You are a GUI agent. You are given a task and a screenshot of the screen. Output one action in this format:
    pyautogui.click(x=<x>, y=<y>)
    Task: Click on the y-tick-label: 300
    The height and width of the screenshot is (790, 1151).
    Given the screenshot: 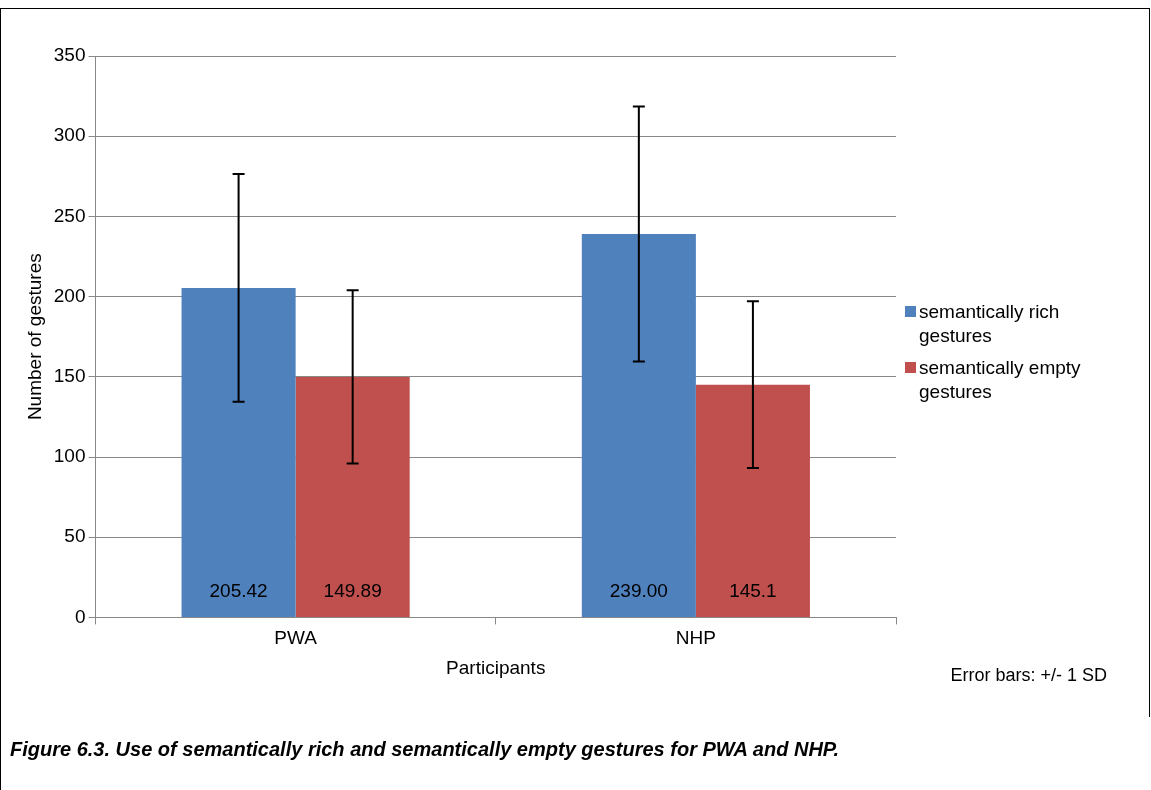 What is the action you would take?
    pyautogui.click(x=69, y=135)
    